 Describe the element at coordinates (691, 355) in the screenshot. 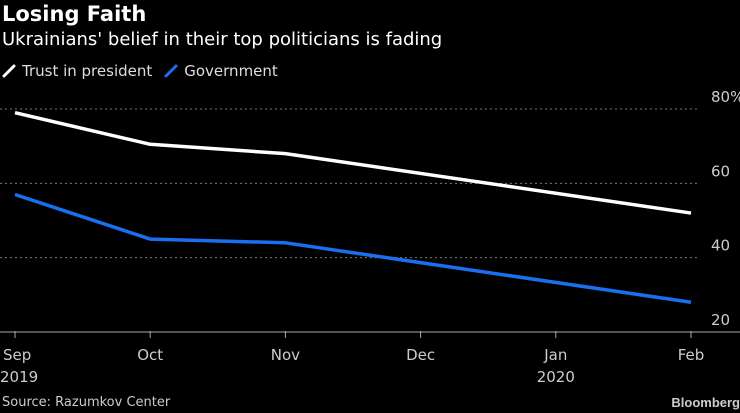

I see `x-tick-label-feb: Feb` at that location.